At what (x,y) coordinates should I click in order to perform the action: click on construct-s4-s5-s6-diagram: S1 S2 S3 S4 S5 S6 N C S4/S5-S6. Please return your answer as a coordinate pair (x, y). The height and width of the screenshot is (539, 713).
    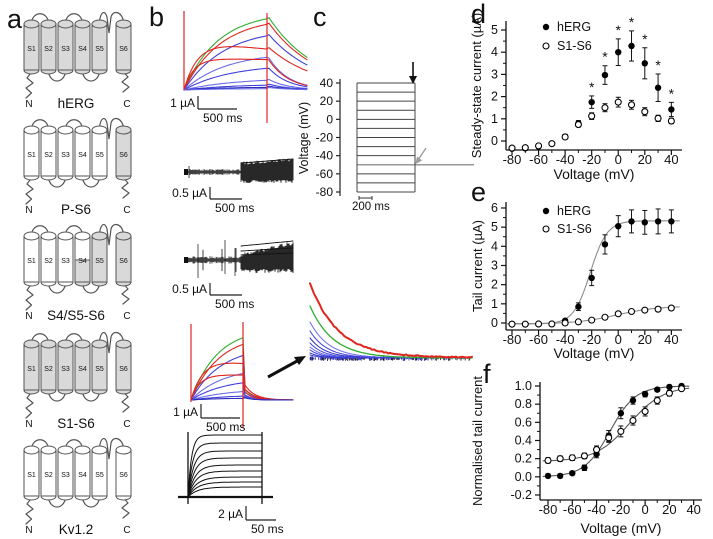
    Looking at the image, I should click on (77, 273).